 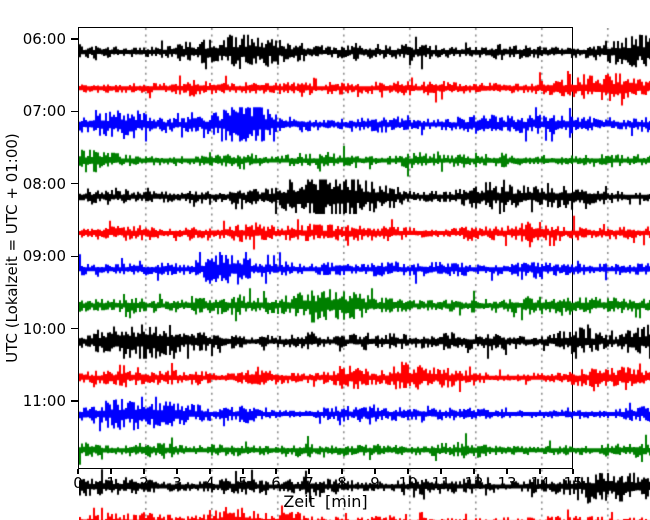 What do you see at coordinates (573, 483) in the screenshot?
I see `x-tick-label: 15` at bounding box center [573, 483].